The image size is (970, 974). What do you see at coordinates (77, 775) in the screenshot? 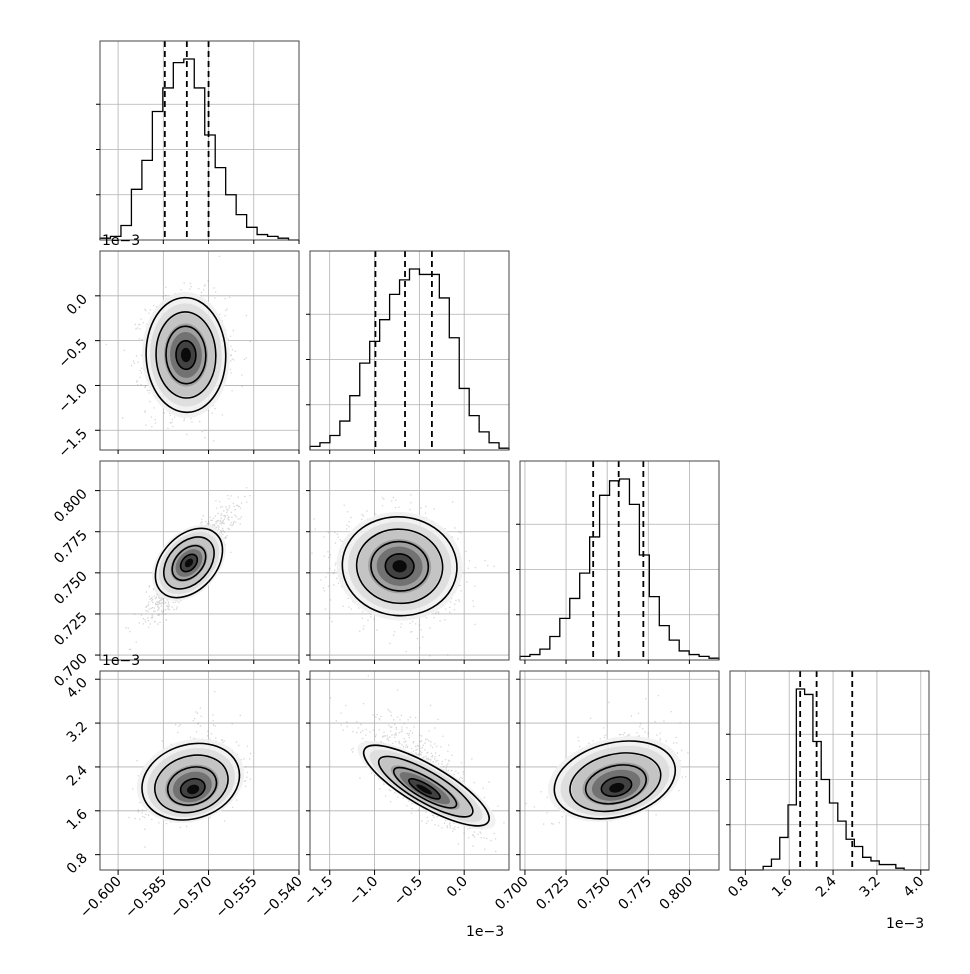
I see `y-tick-label: 2.4` at bounding box center [77, 775].